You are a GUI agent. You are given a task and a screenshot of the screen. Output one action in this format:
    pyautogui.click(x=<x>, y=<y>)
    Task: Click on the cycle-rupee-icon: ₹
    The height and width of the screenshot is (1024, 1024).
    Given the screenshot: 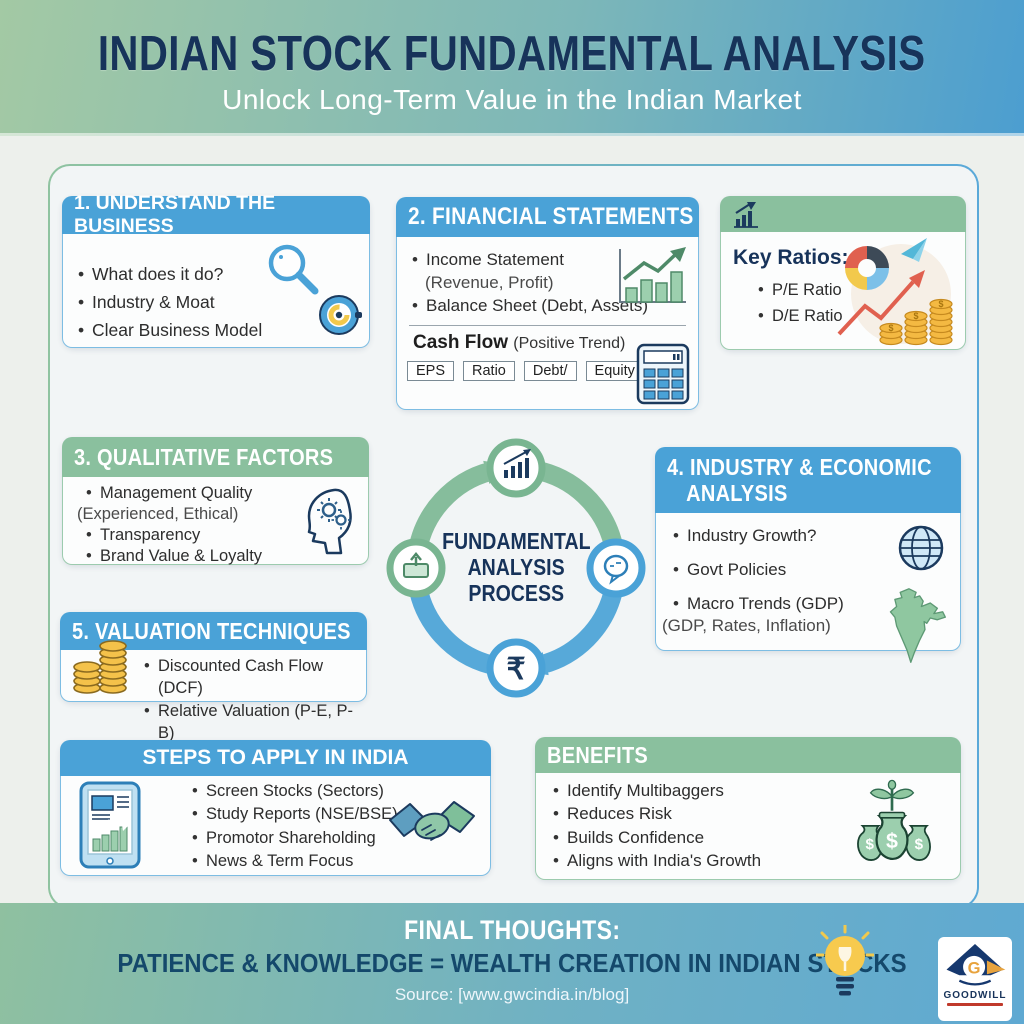 What is the action you would take?
    pyautogui.click(x=515, y=669)
    